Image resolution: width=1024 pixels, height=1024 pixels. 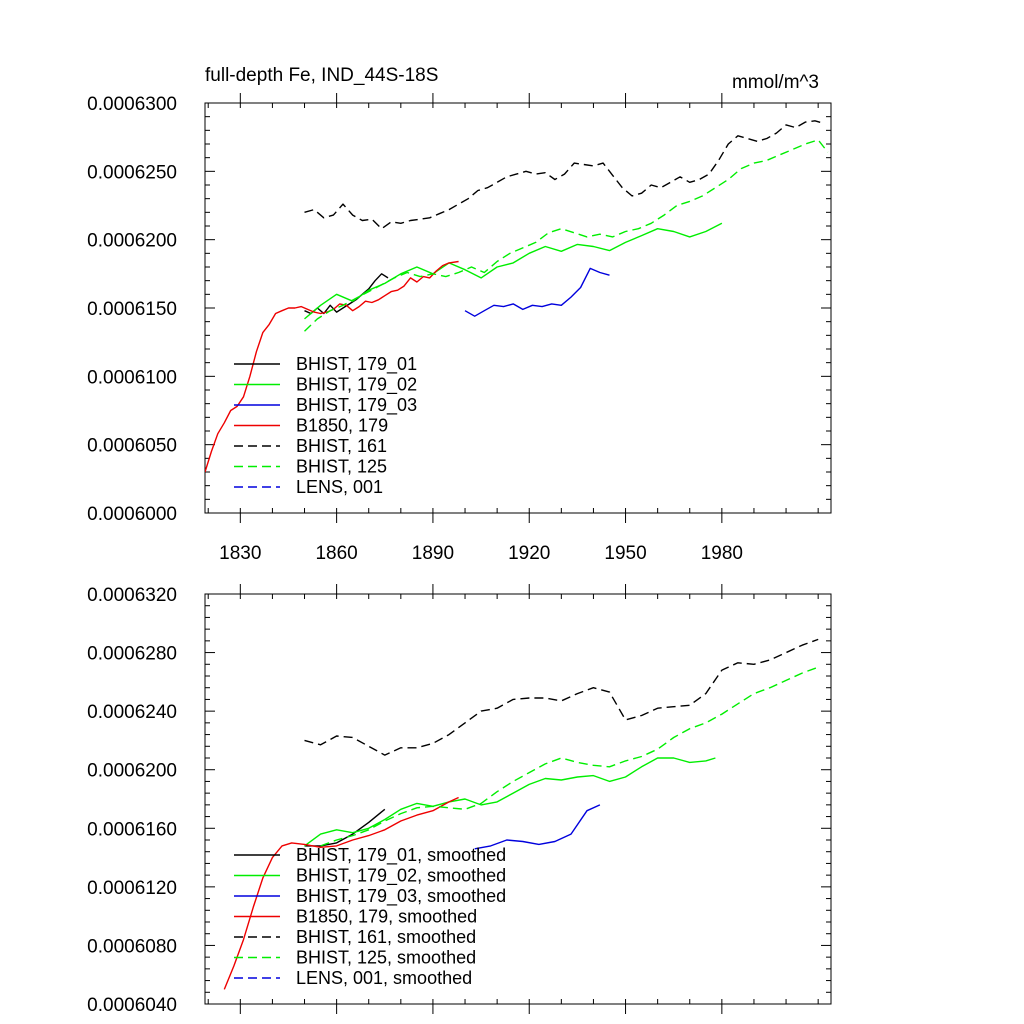 What do you see at coordinates (386, 958) in the screenshot?
I see `legend-label: BHIST, 125, smoothed` at bounding box center [386, 958].